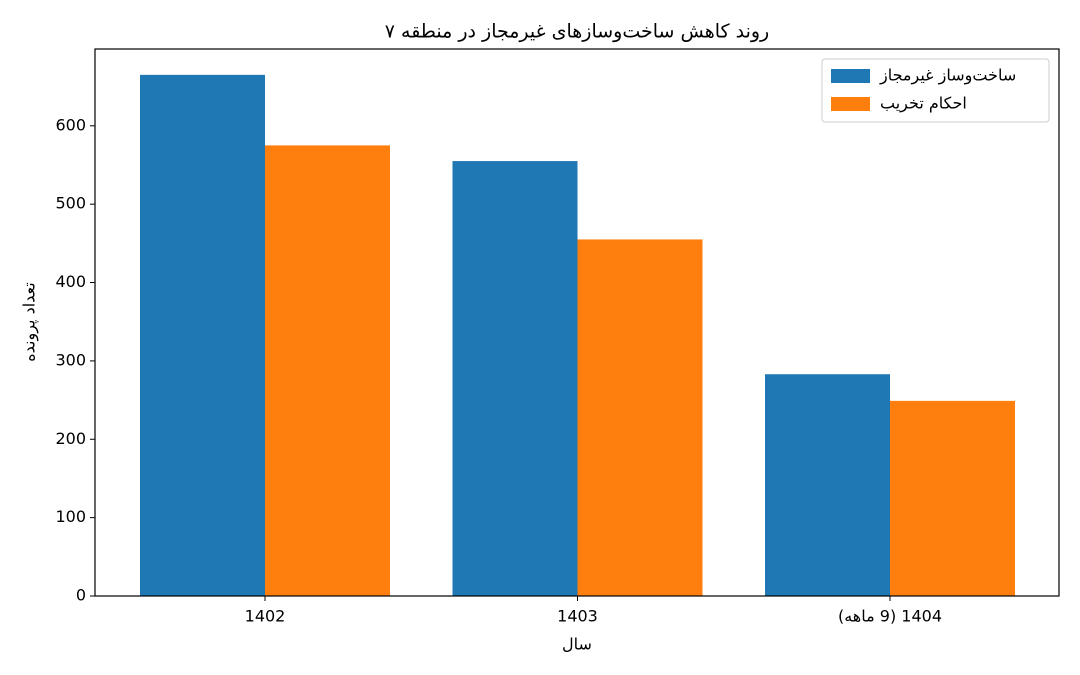  Describe the element at coordinates (265, 616) in the screenshot. I see `x-tick-label: 1402` at that location.